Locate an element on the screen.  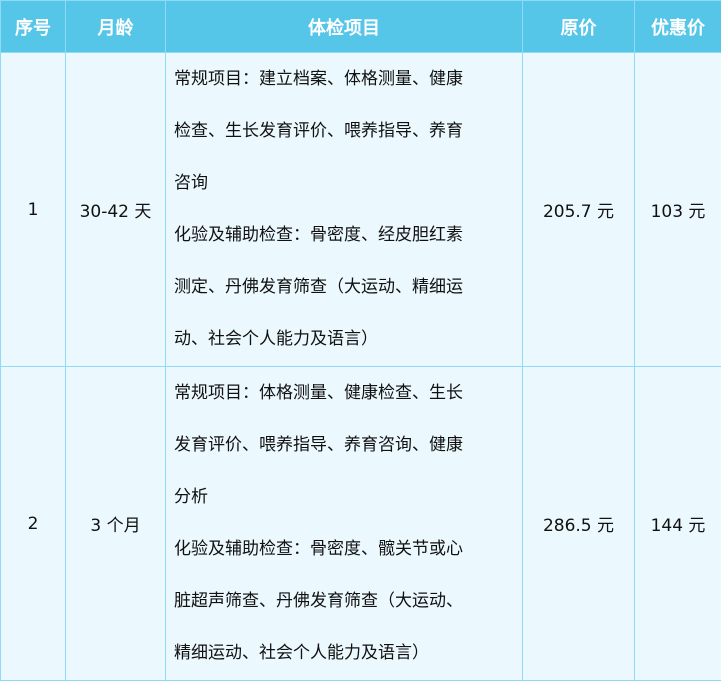
item-line: 动、社会个人能力及语言） is located at coordinates (348, 339).